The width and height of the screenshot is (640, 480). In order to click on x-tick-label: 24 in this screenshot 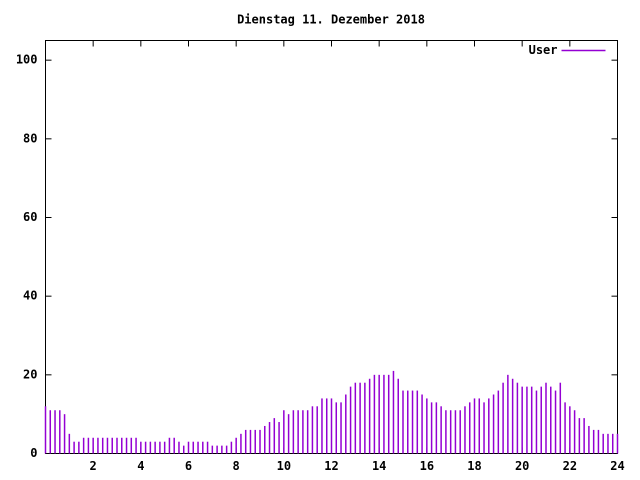, I will do `click(617, 466)`.